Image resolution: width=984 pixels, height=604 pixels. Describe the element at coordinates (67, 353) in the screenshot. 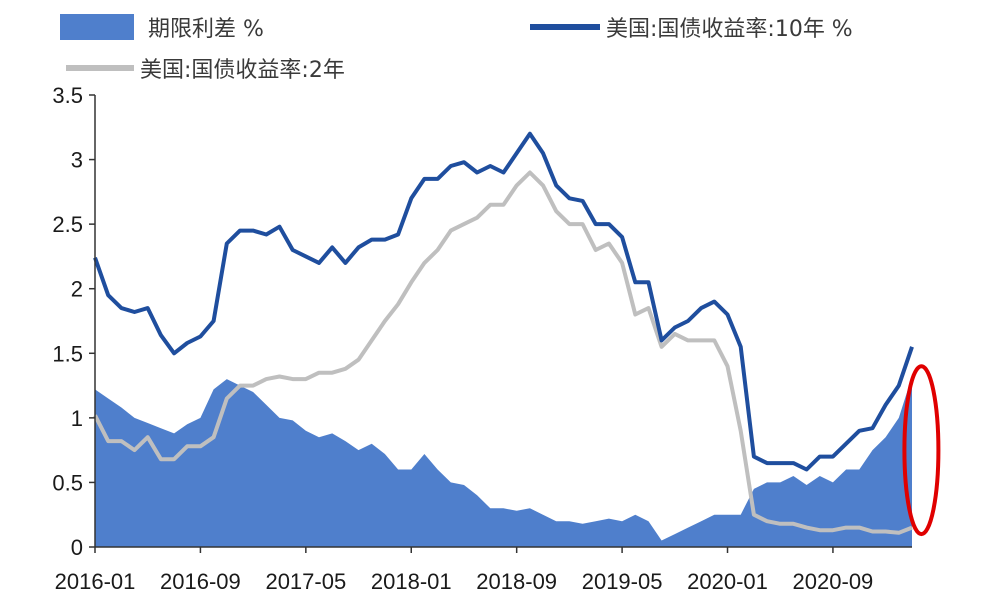

I see `y-tick-label: 1.5` at that location.